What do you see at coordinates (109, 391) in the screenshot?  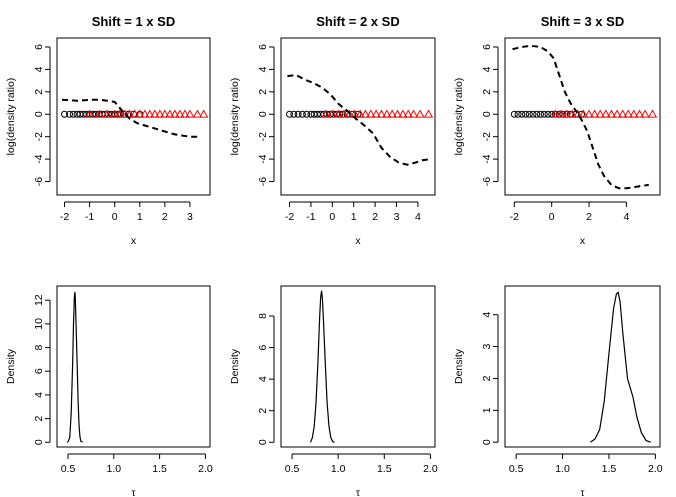 I see `panel-4: 0.5 1.0 1.5 2.0 0 2 4 6 8 10 12 τ Density` at bounding box center [109, 391].